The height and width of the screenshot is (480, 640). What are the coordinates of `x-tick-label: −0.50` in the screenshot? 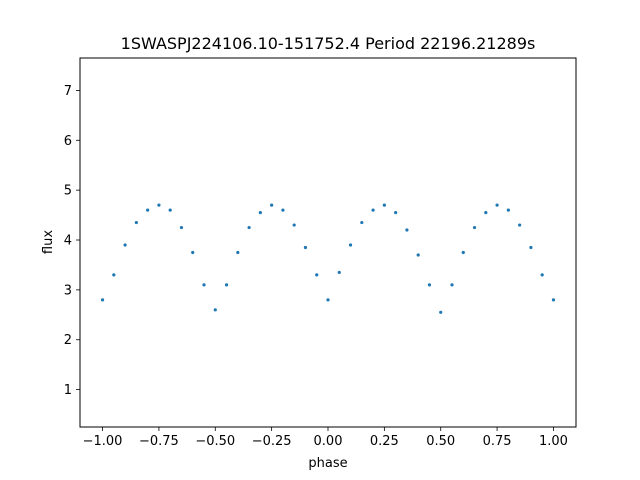 It's located at (215, 441).